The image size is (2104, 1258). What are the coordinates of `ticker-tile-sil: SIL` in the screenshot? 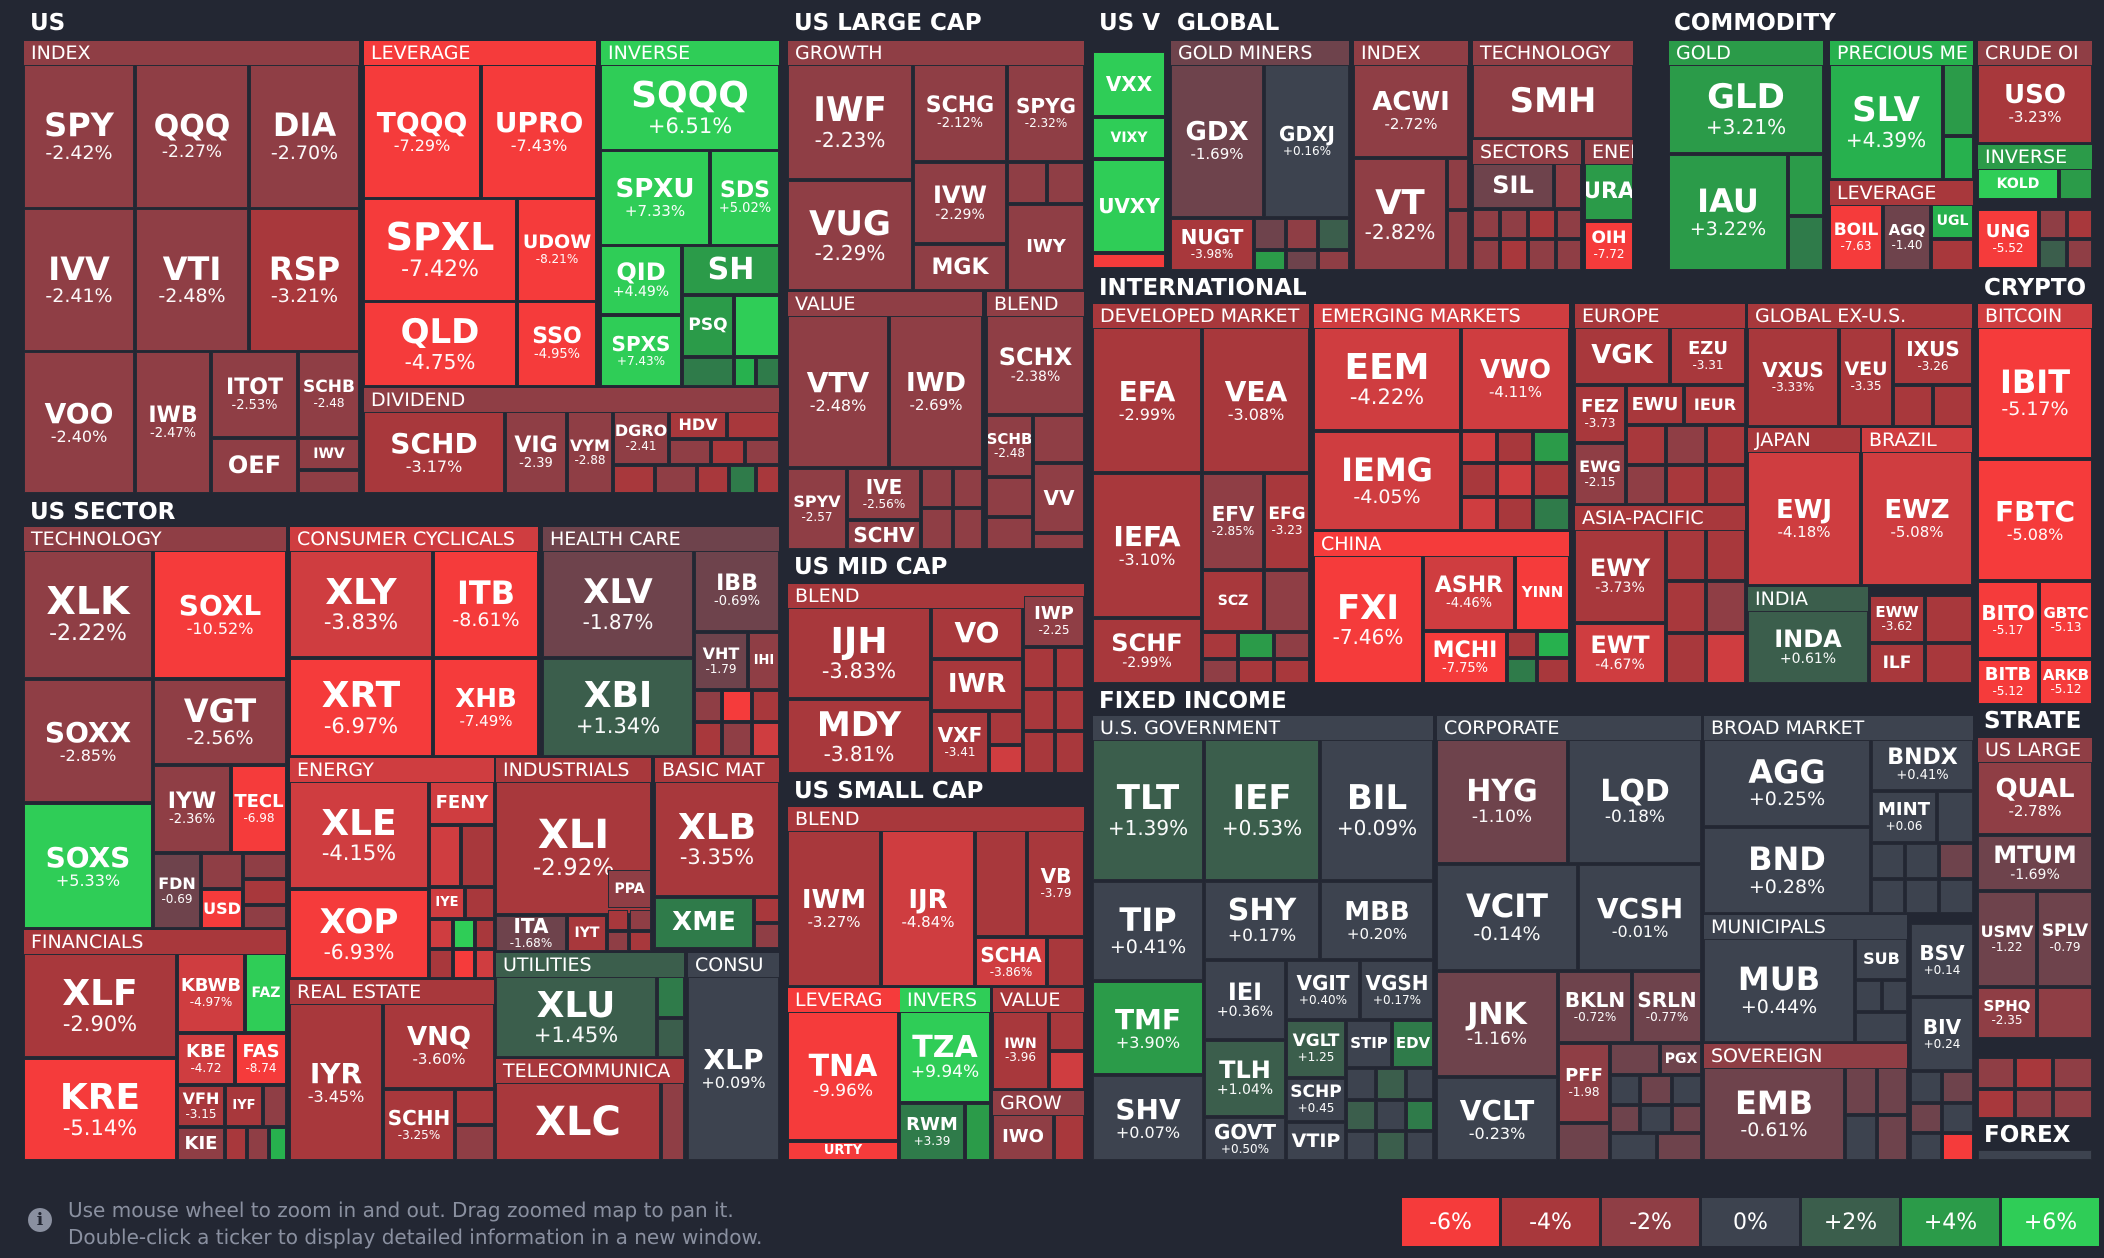 It's located at (1513, 186).